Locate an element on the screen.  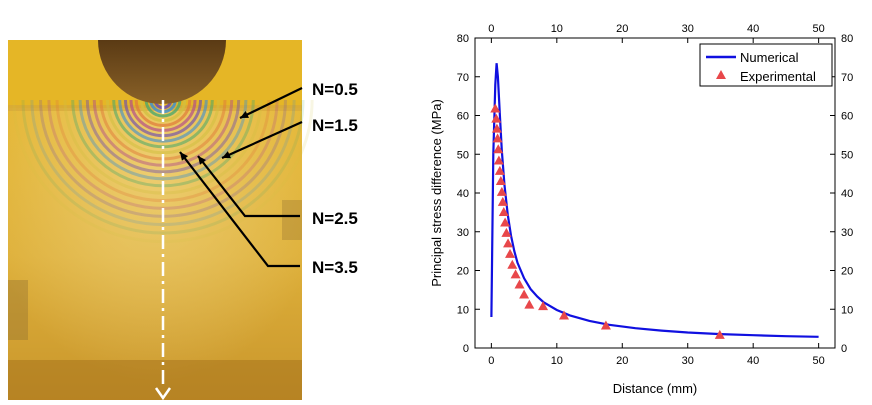
x-tick-label-top: 20 is located at coordinates (622, 29).